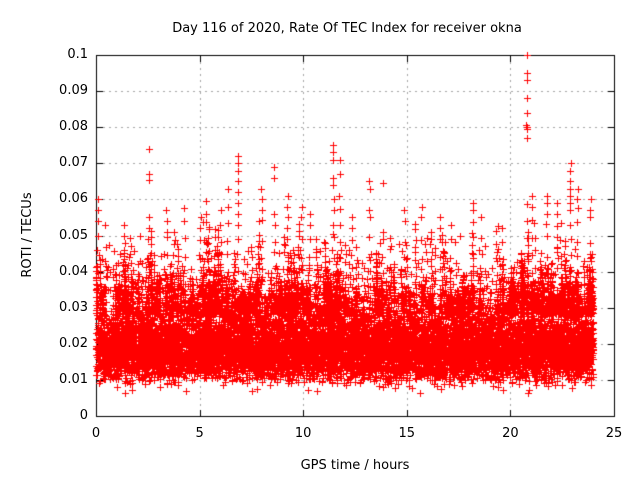 The width and height of the screenshot is (640, 480). Describe the element at coordinates (199, 433) in the screenshot. I see `x-tick-label: 5` at that location.